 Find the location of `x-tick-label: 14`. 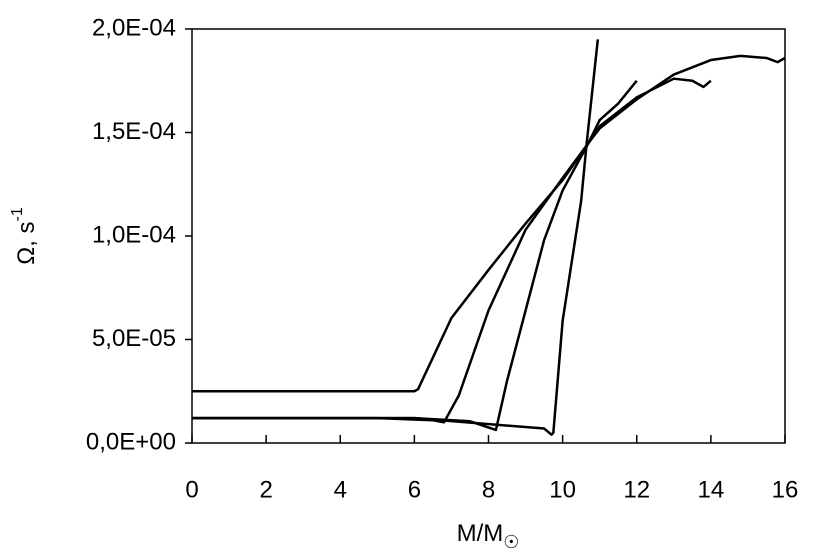

x-tick-label: 14 is located at coordinates (711, 489).